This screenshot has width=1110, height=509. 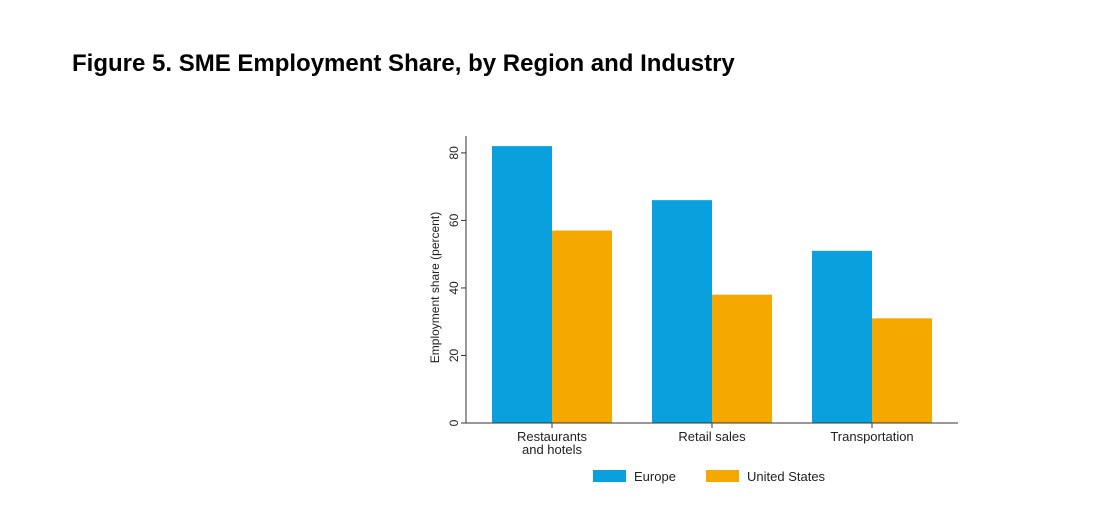 I want to click on legend-label: United States, so click(x=786, y=476).